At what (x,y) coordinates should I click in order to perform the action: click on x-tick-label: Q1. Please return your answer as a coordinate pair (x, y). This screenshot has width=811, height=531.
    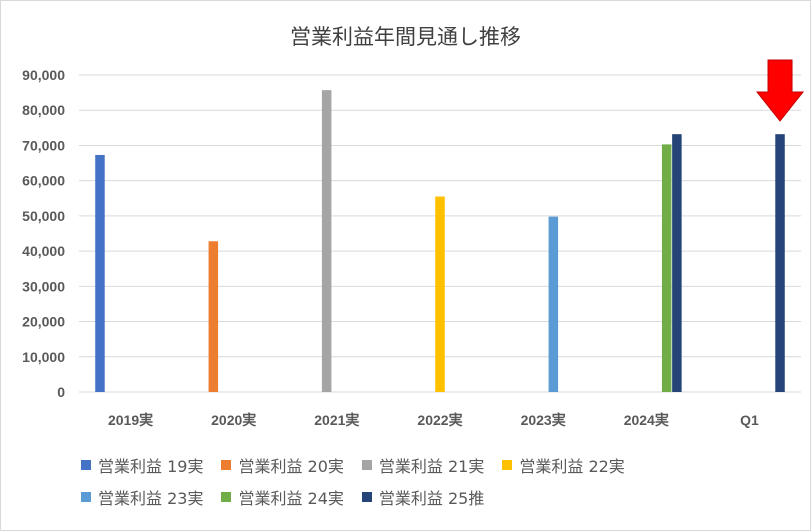
    Looking at the image, I should click on (749, 420).